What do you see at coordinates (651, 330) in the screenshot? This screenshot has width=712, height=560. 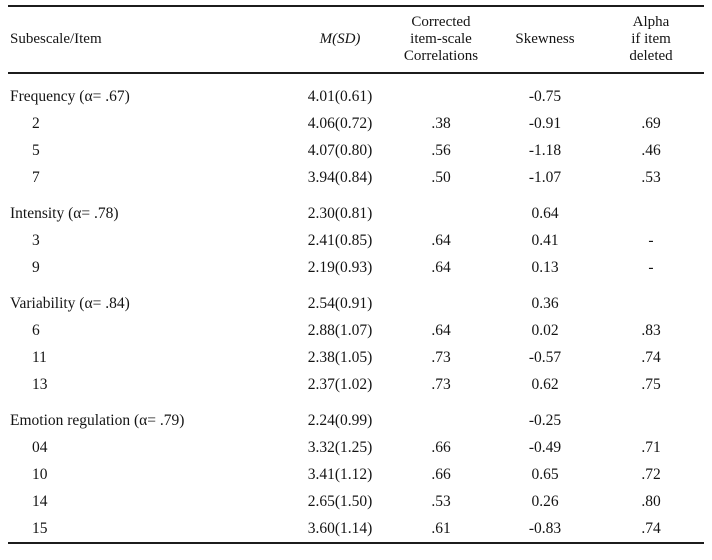 I see `cell-alpha: .83` at bounding box center [651, 330].